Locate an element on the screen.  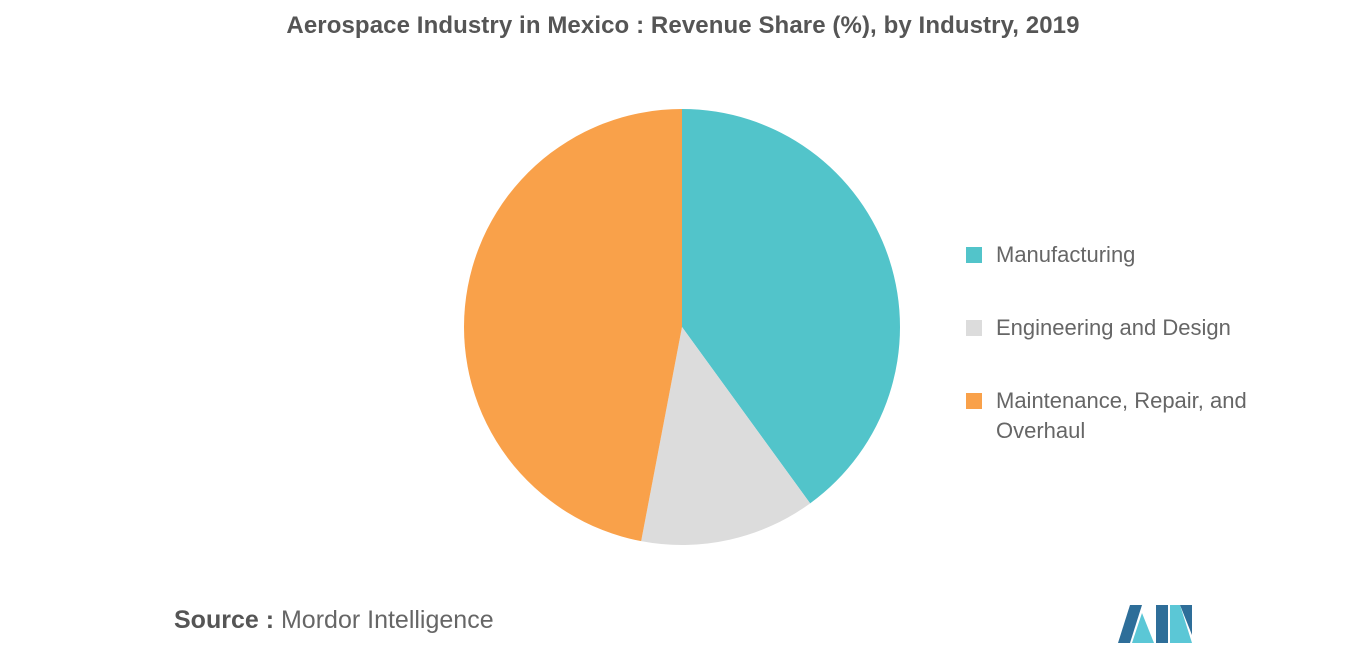
legend-label-manufacturing: Manufacturing is located at coordinates (1066, 254).